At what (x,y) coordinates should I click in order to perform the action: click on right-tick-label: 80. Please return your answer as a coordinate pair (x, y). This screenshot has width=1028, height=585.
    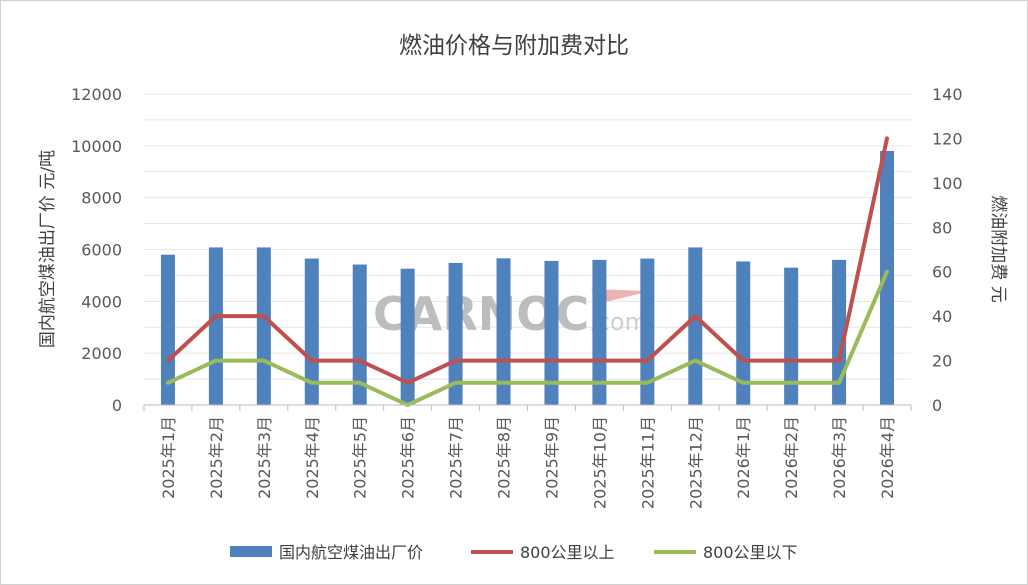
    Looking at the image, I should click on (942, 227).